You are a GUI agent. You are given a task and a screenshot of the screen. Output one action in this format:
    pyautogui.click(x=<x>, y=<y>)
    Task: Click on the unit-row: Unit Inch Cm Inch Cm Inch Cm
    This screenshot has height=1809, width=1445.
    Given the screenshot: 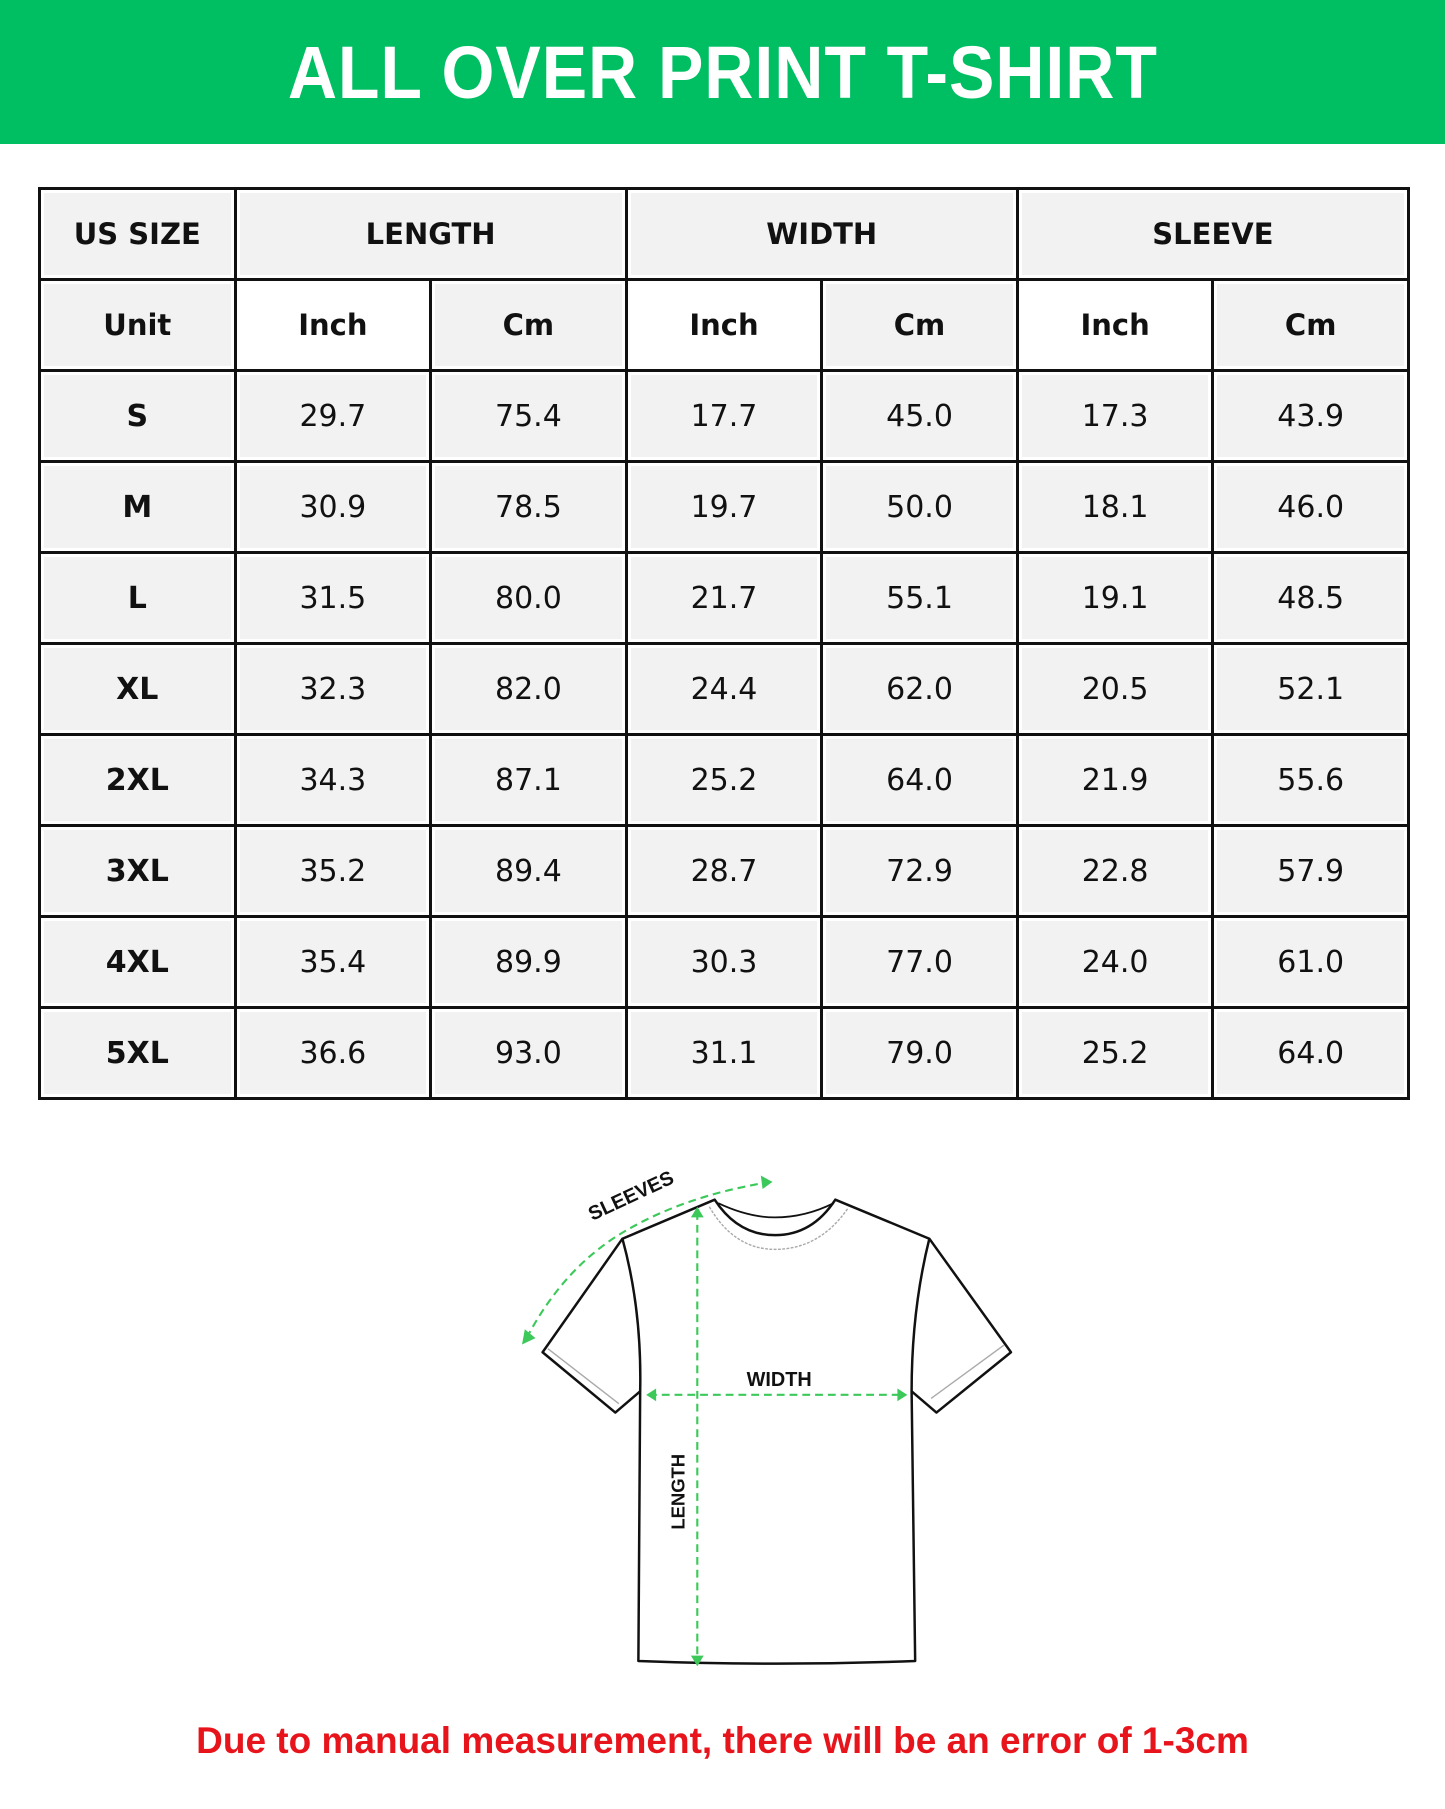 What is the action you would take?
    pyautogui.click(x=724, y=325)
    